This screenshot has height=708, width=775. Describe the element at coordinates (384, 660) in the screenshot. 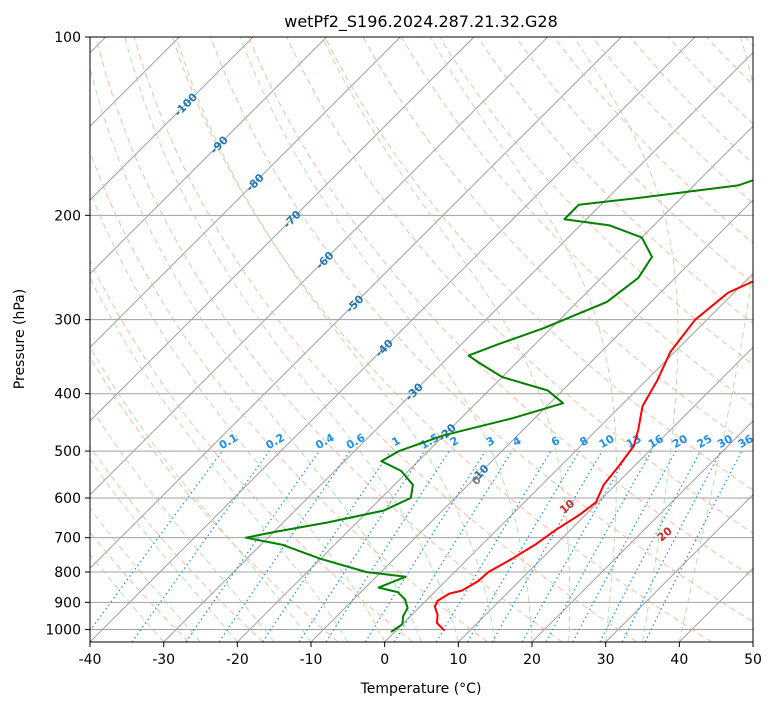

I see `x-tick-label: 0` at that location.